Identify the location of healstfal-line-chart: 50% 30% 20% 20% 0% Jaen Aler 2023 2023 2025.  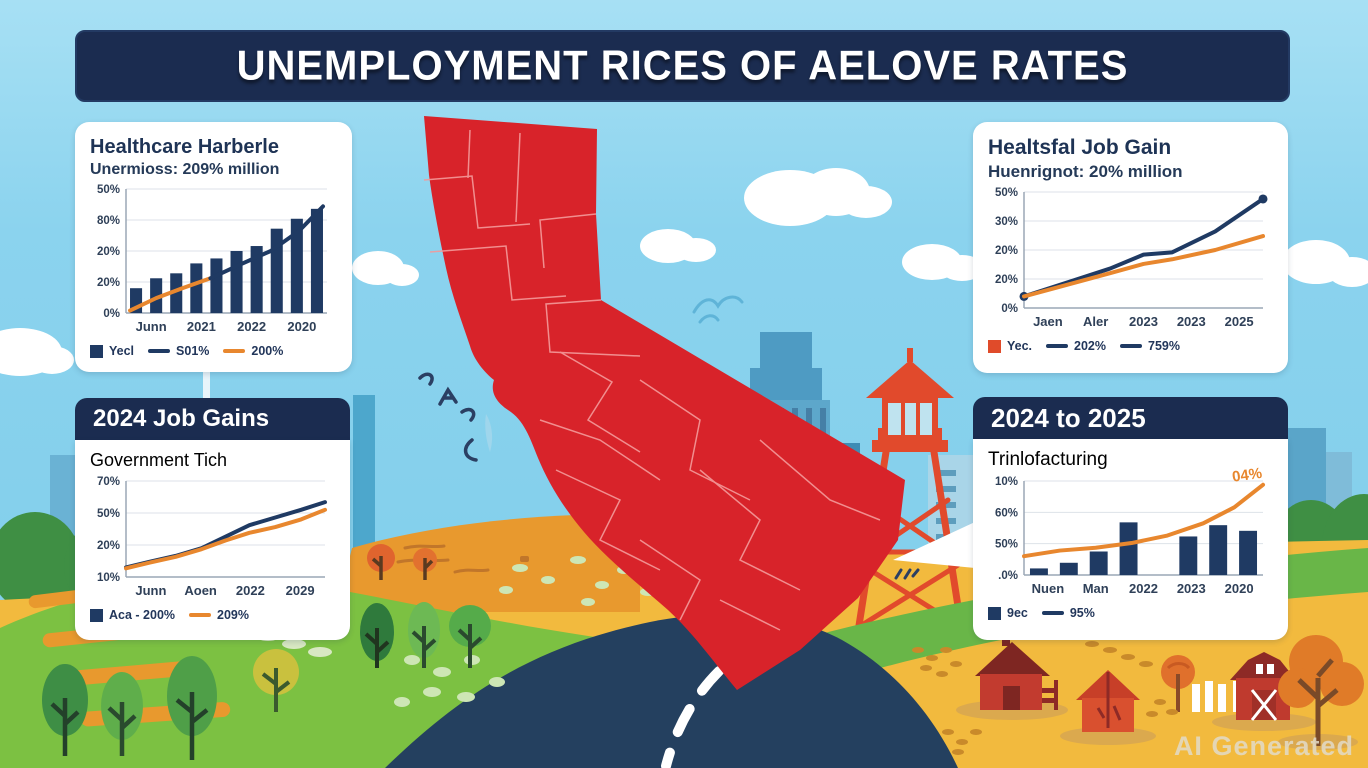
(1131, 258).